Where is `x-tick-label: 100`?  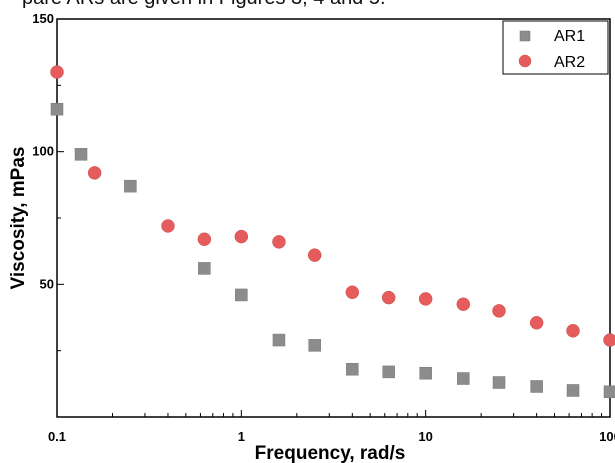 x-tick-label: 100 is located at coordinates (607, 436).